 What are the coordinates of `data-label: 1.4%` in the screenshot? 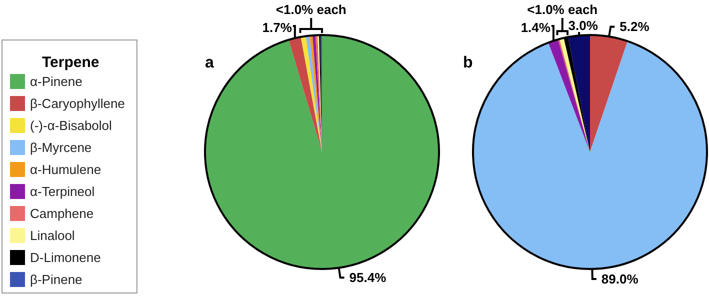 It's located at (535, 27).